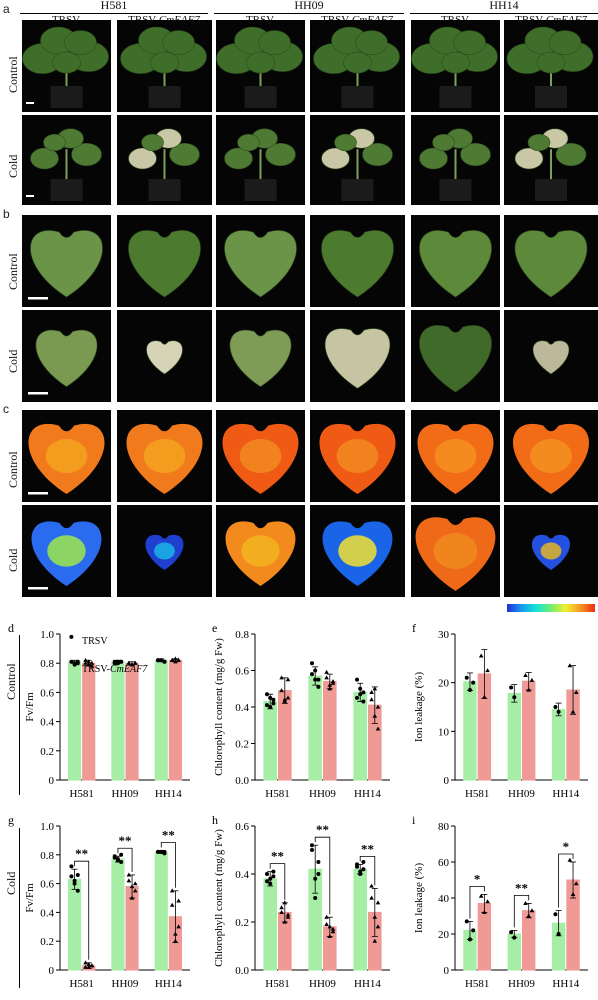 The image size is (598, 1000). I want to click on panel-letter-a: a, so click(6, 9).